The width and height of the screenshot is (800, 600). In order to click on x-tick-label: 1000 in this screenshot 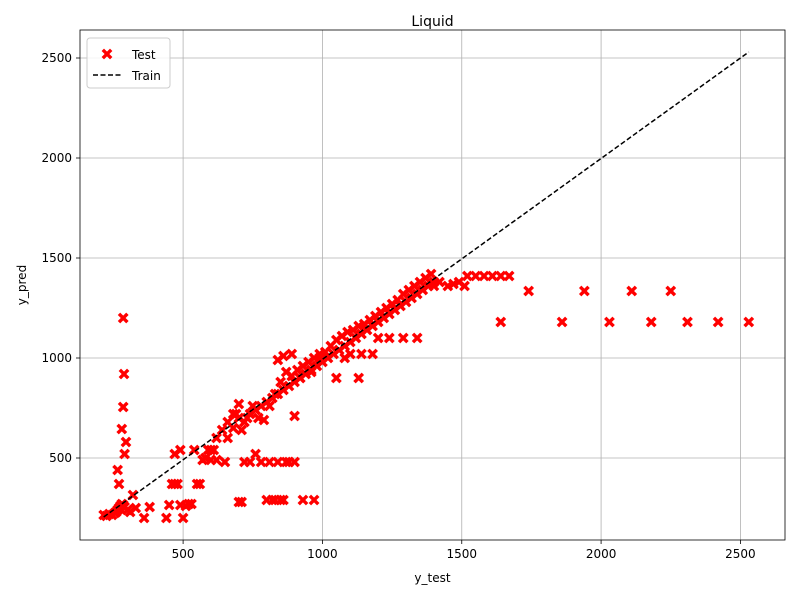, I will do `click(322, 554)`.